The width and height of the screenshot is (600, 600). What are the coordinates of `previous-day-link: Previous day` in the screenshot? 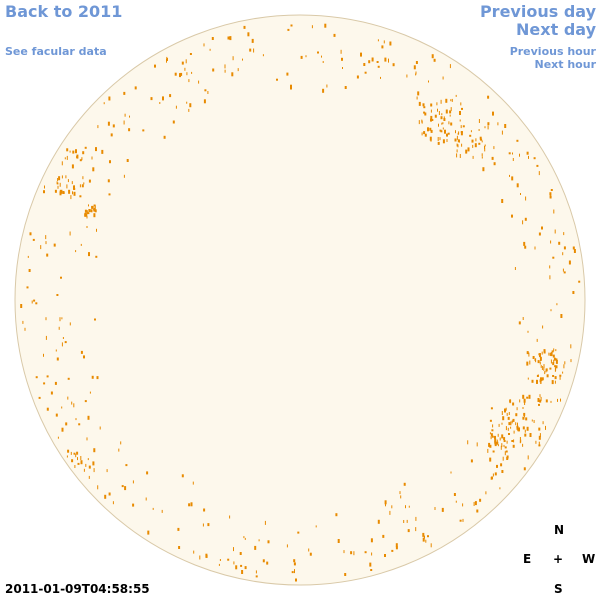 It's located at (537, 11).